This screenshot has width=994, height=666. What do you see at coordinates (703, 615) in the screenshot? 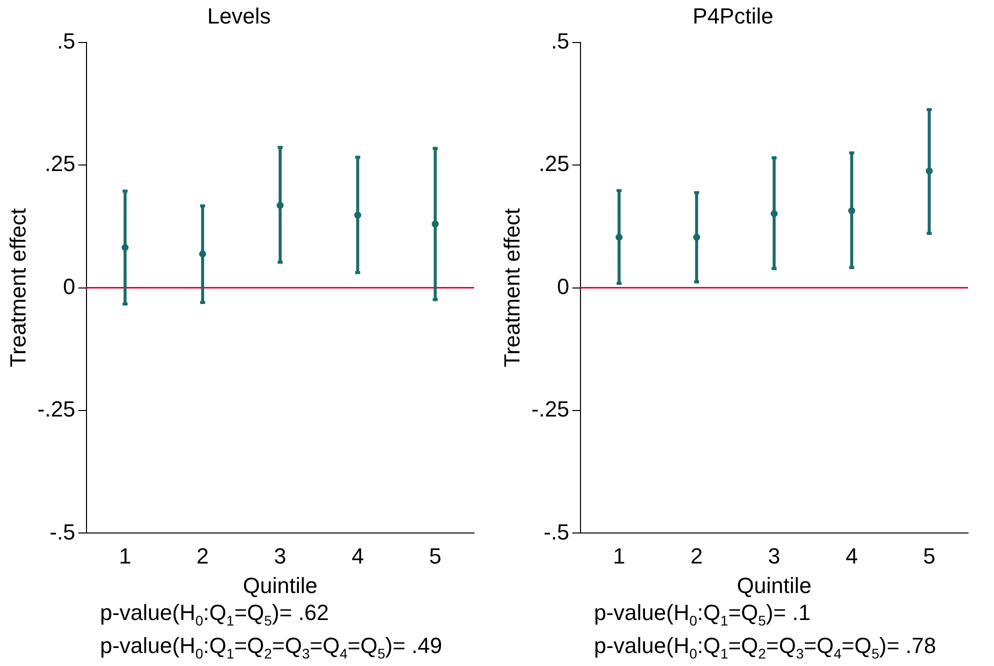
I see `text: p-value(H$_{0}$:Q$_{1}$=Q$_{5}$)= .1` at bounding box center [703, 615].